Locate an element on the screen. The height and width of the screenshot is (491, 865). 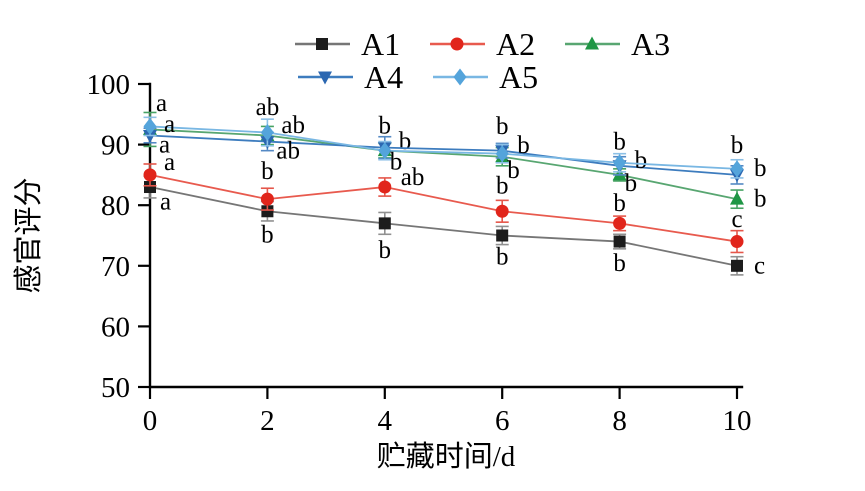
series-line-A3 is located at coordinates (443, 164).